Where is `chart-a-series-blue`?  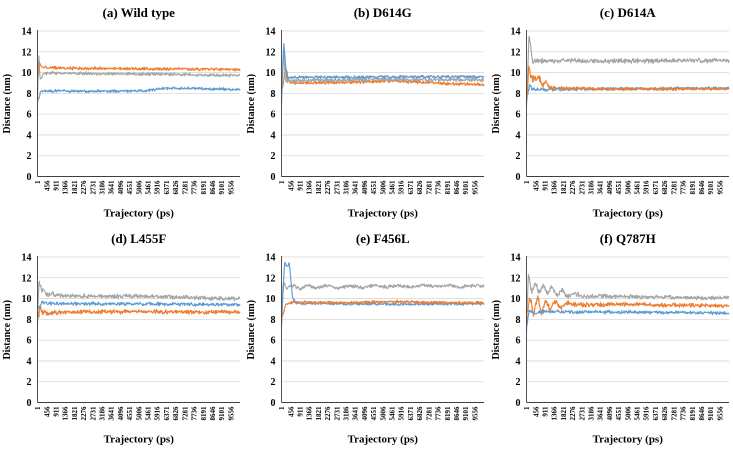
chart-a-series-blue is located at coordinates (138, 94).